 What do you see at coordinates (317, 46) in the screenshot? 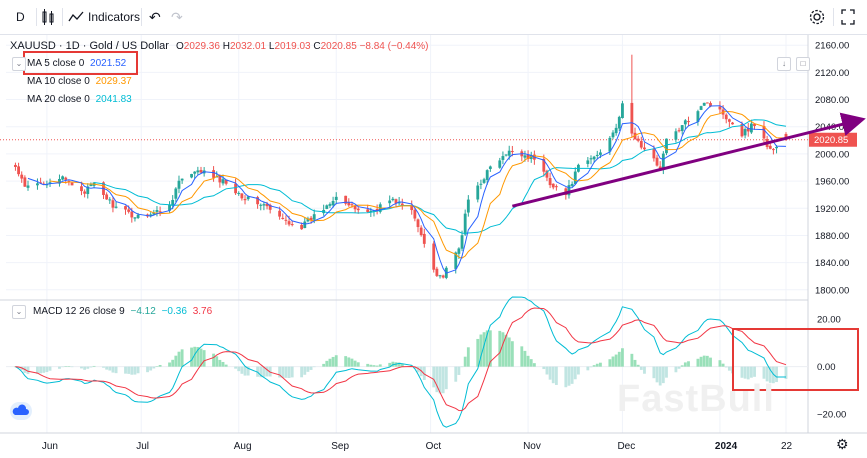
I see `ohlc-c-label: C` at bounding box center [317, 46].